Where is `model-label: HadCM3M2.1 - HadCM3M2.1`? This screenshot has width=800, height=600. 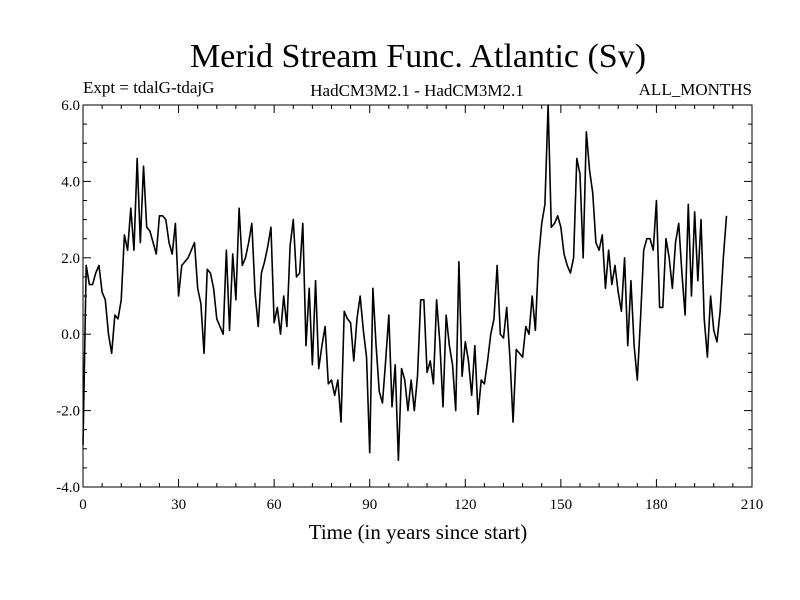 model-label: HadCM3M2.1 - HadCM3M2.1 is located at coordinates (416, 90).